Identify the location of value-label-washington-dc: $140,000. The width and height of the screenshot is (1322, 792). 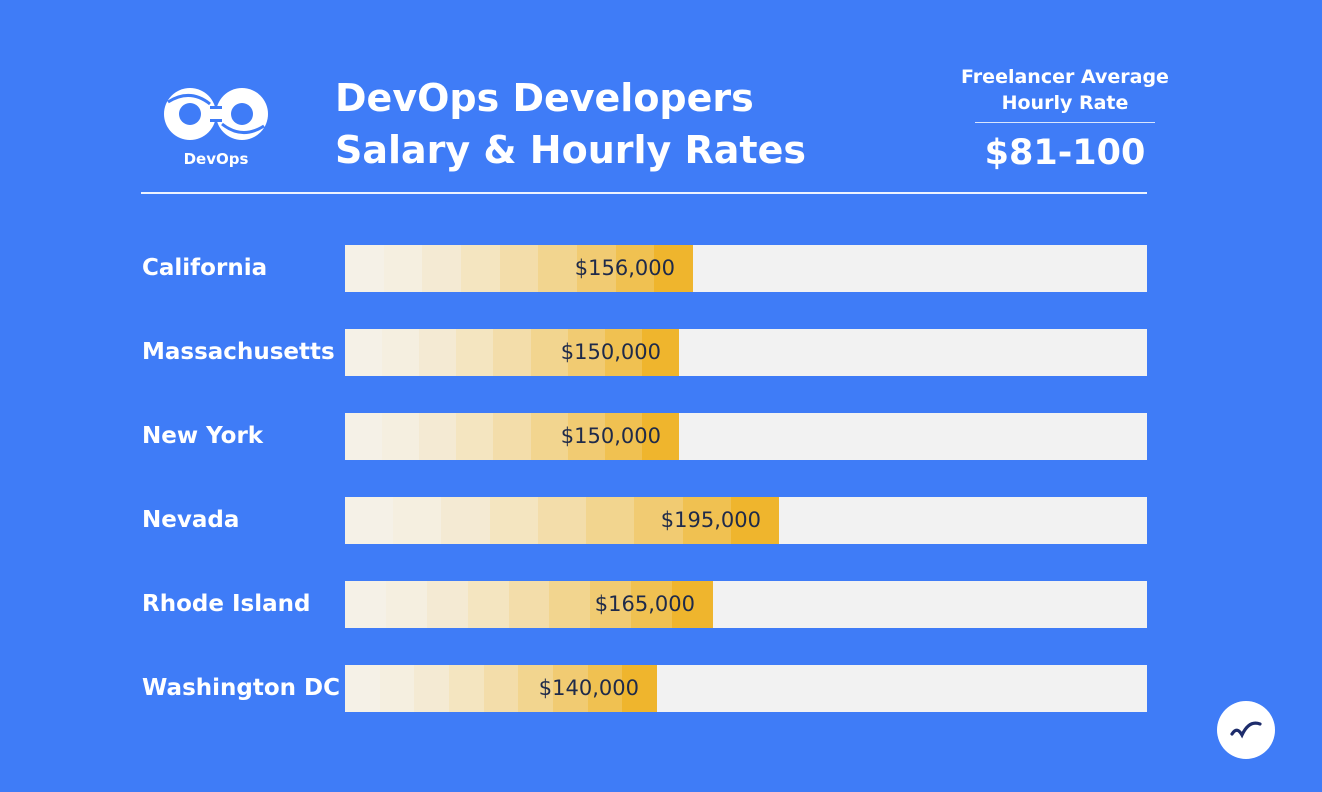
(588, 688).